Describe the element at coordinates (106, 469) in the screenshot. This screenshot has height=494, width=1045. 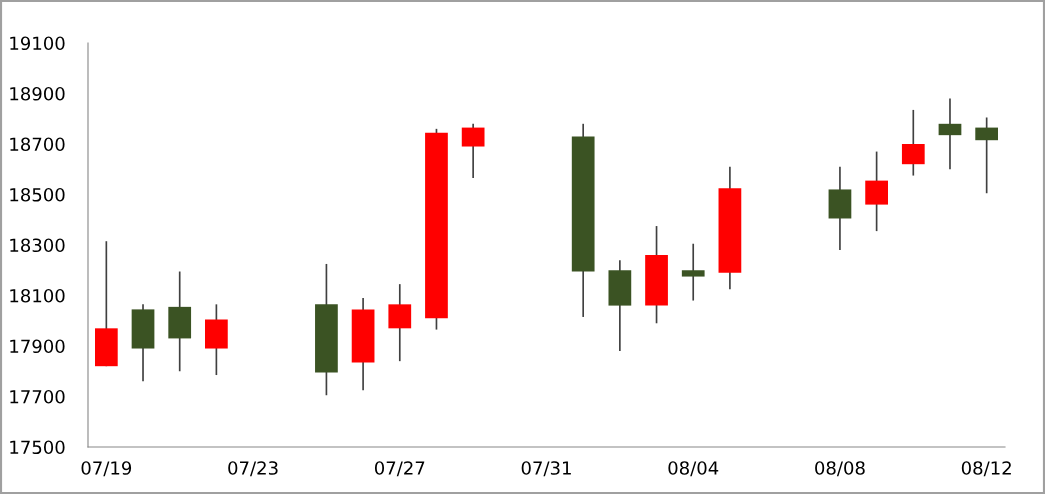
I see `x-tick-label: 07/19` at that location.